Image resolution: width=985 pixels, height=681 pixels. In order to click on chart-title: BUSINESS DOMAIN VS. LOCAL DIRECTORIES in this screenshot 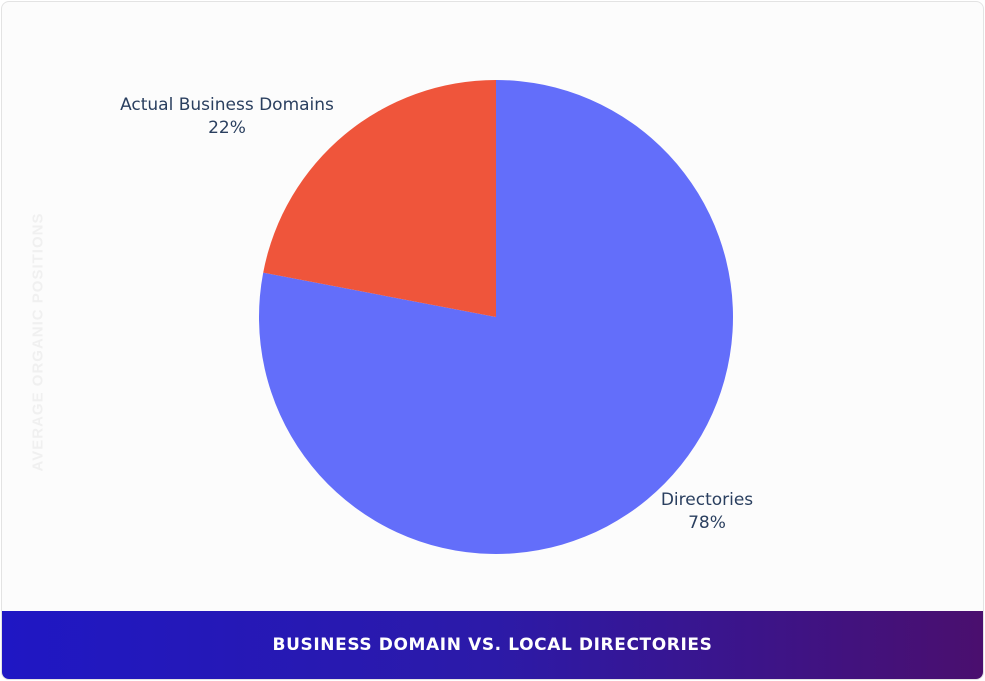, I will do `click(492, 645)`.